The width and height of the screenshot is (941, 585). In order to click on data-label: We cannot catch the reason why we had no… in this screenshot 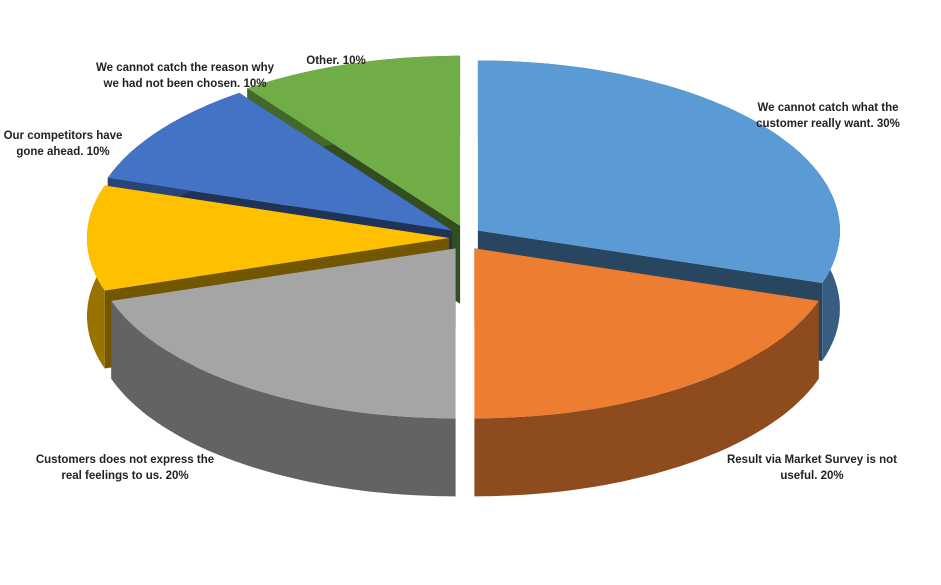, I will do `click(185, 76)`.